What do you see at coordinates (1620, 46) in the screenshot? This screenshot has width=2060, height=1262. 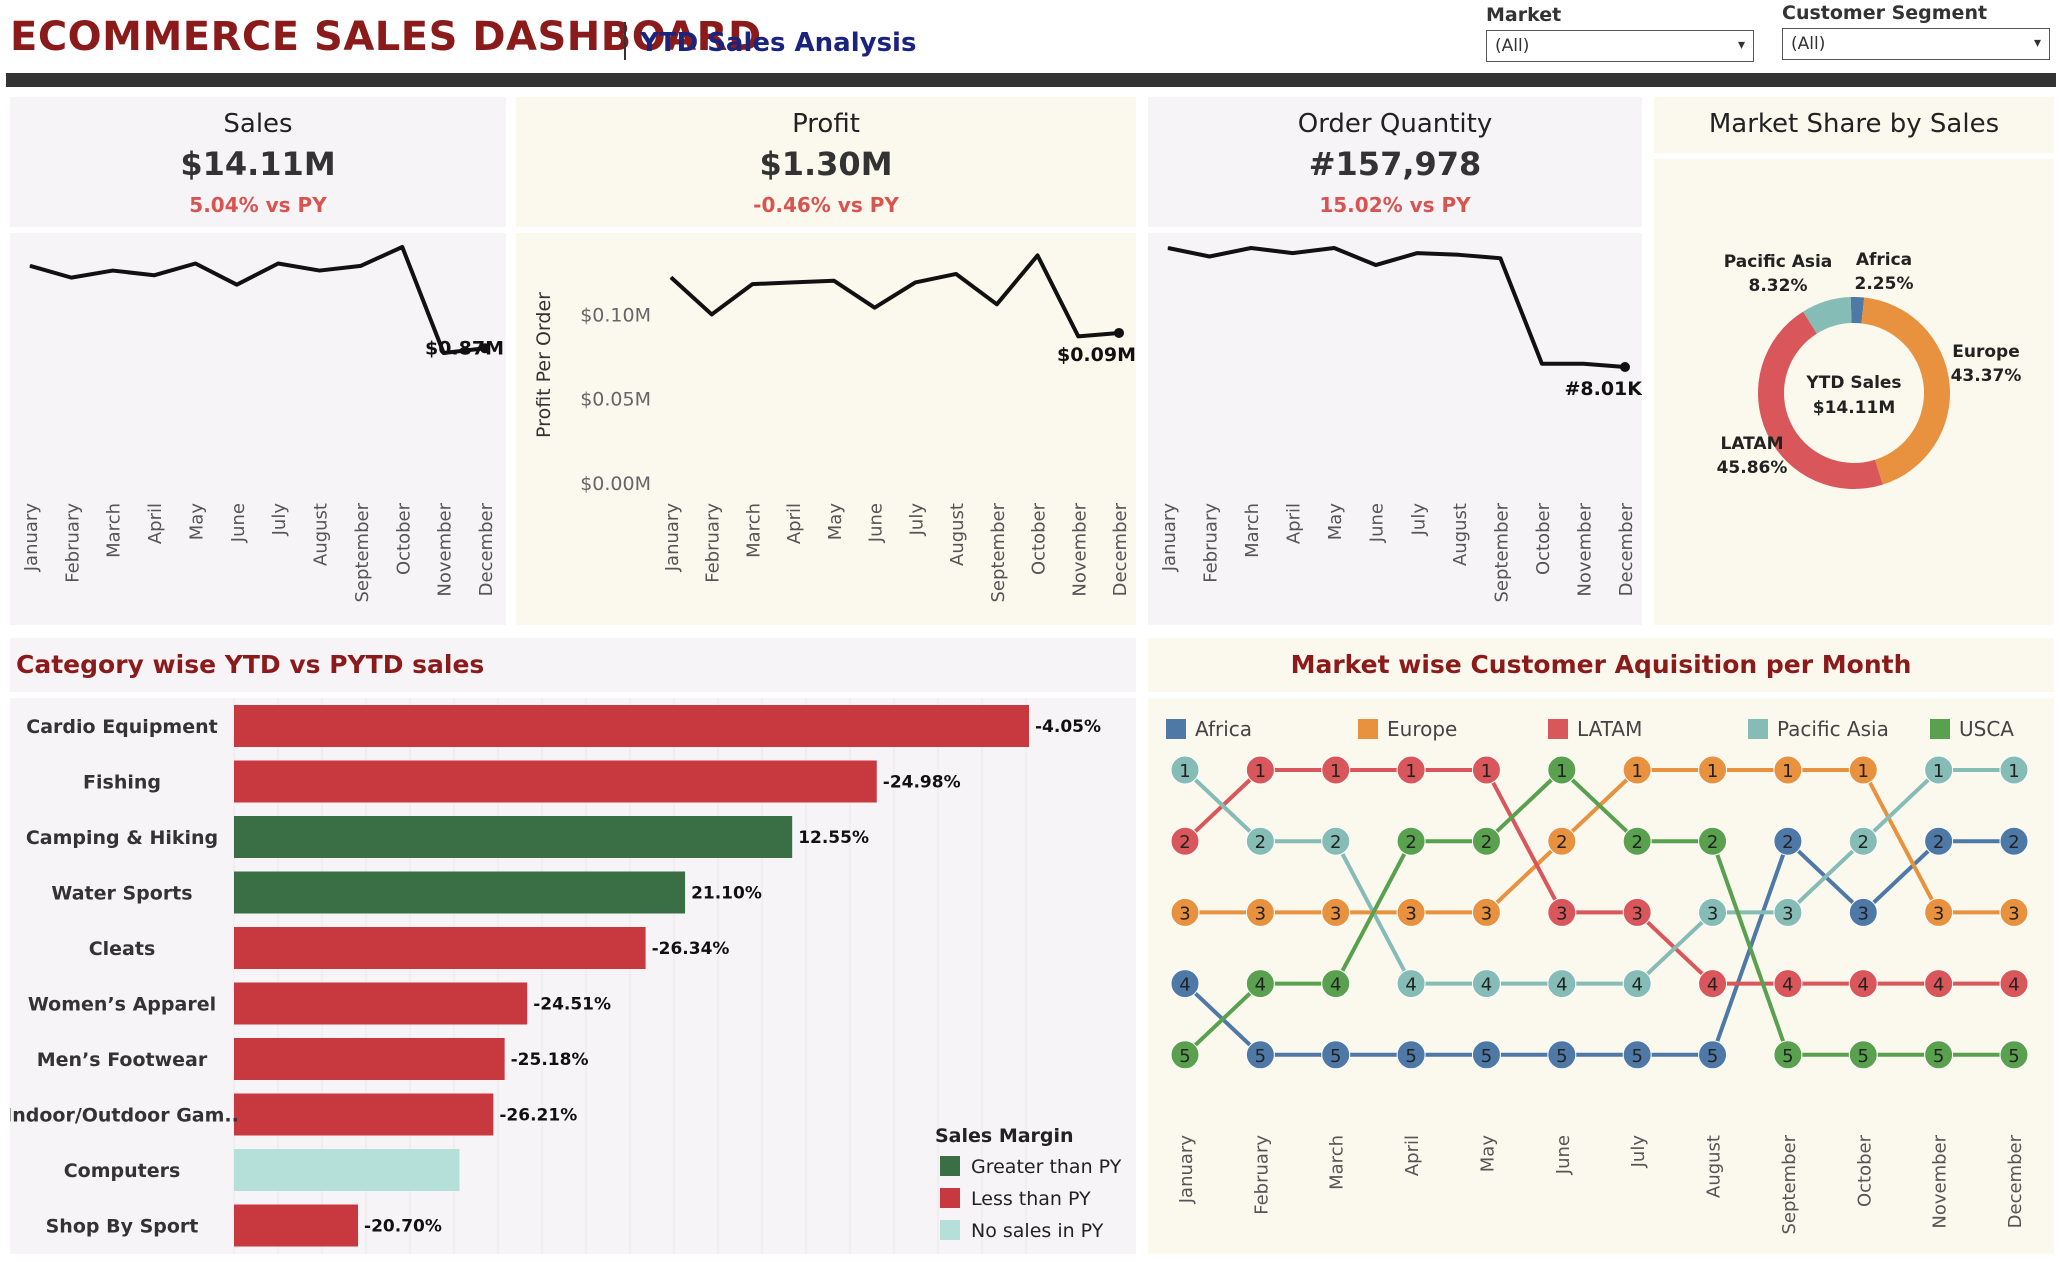 I see `market-filter-dropdown: (All) ▾` at bounding box center [1620, 46].